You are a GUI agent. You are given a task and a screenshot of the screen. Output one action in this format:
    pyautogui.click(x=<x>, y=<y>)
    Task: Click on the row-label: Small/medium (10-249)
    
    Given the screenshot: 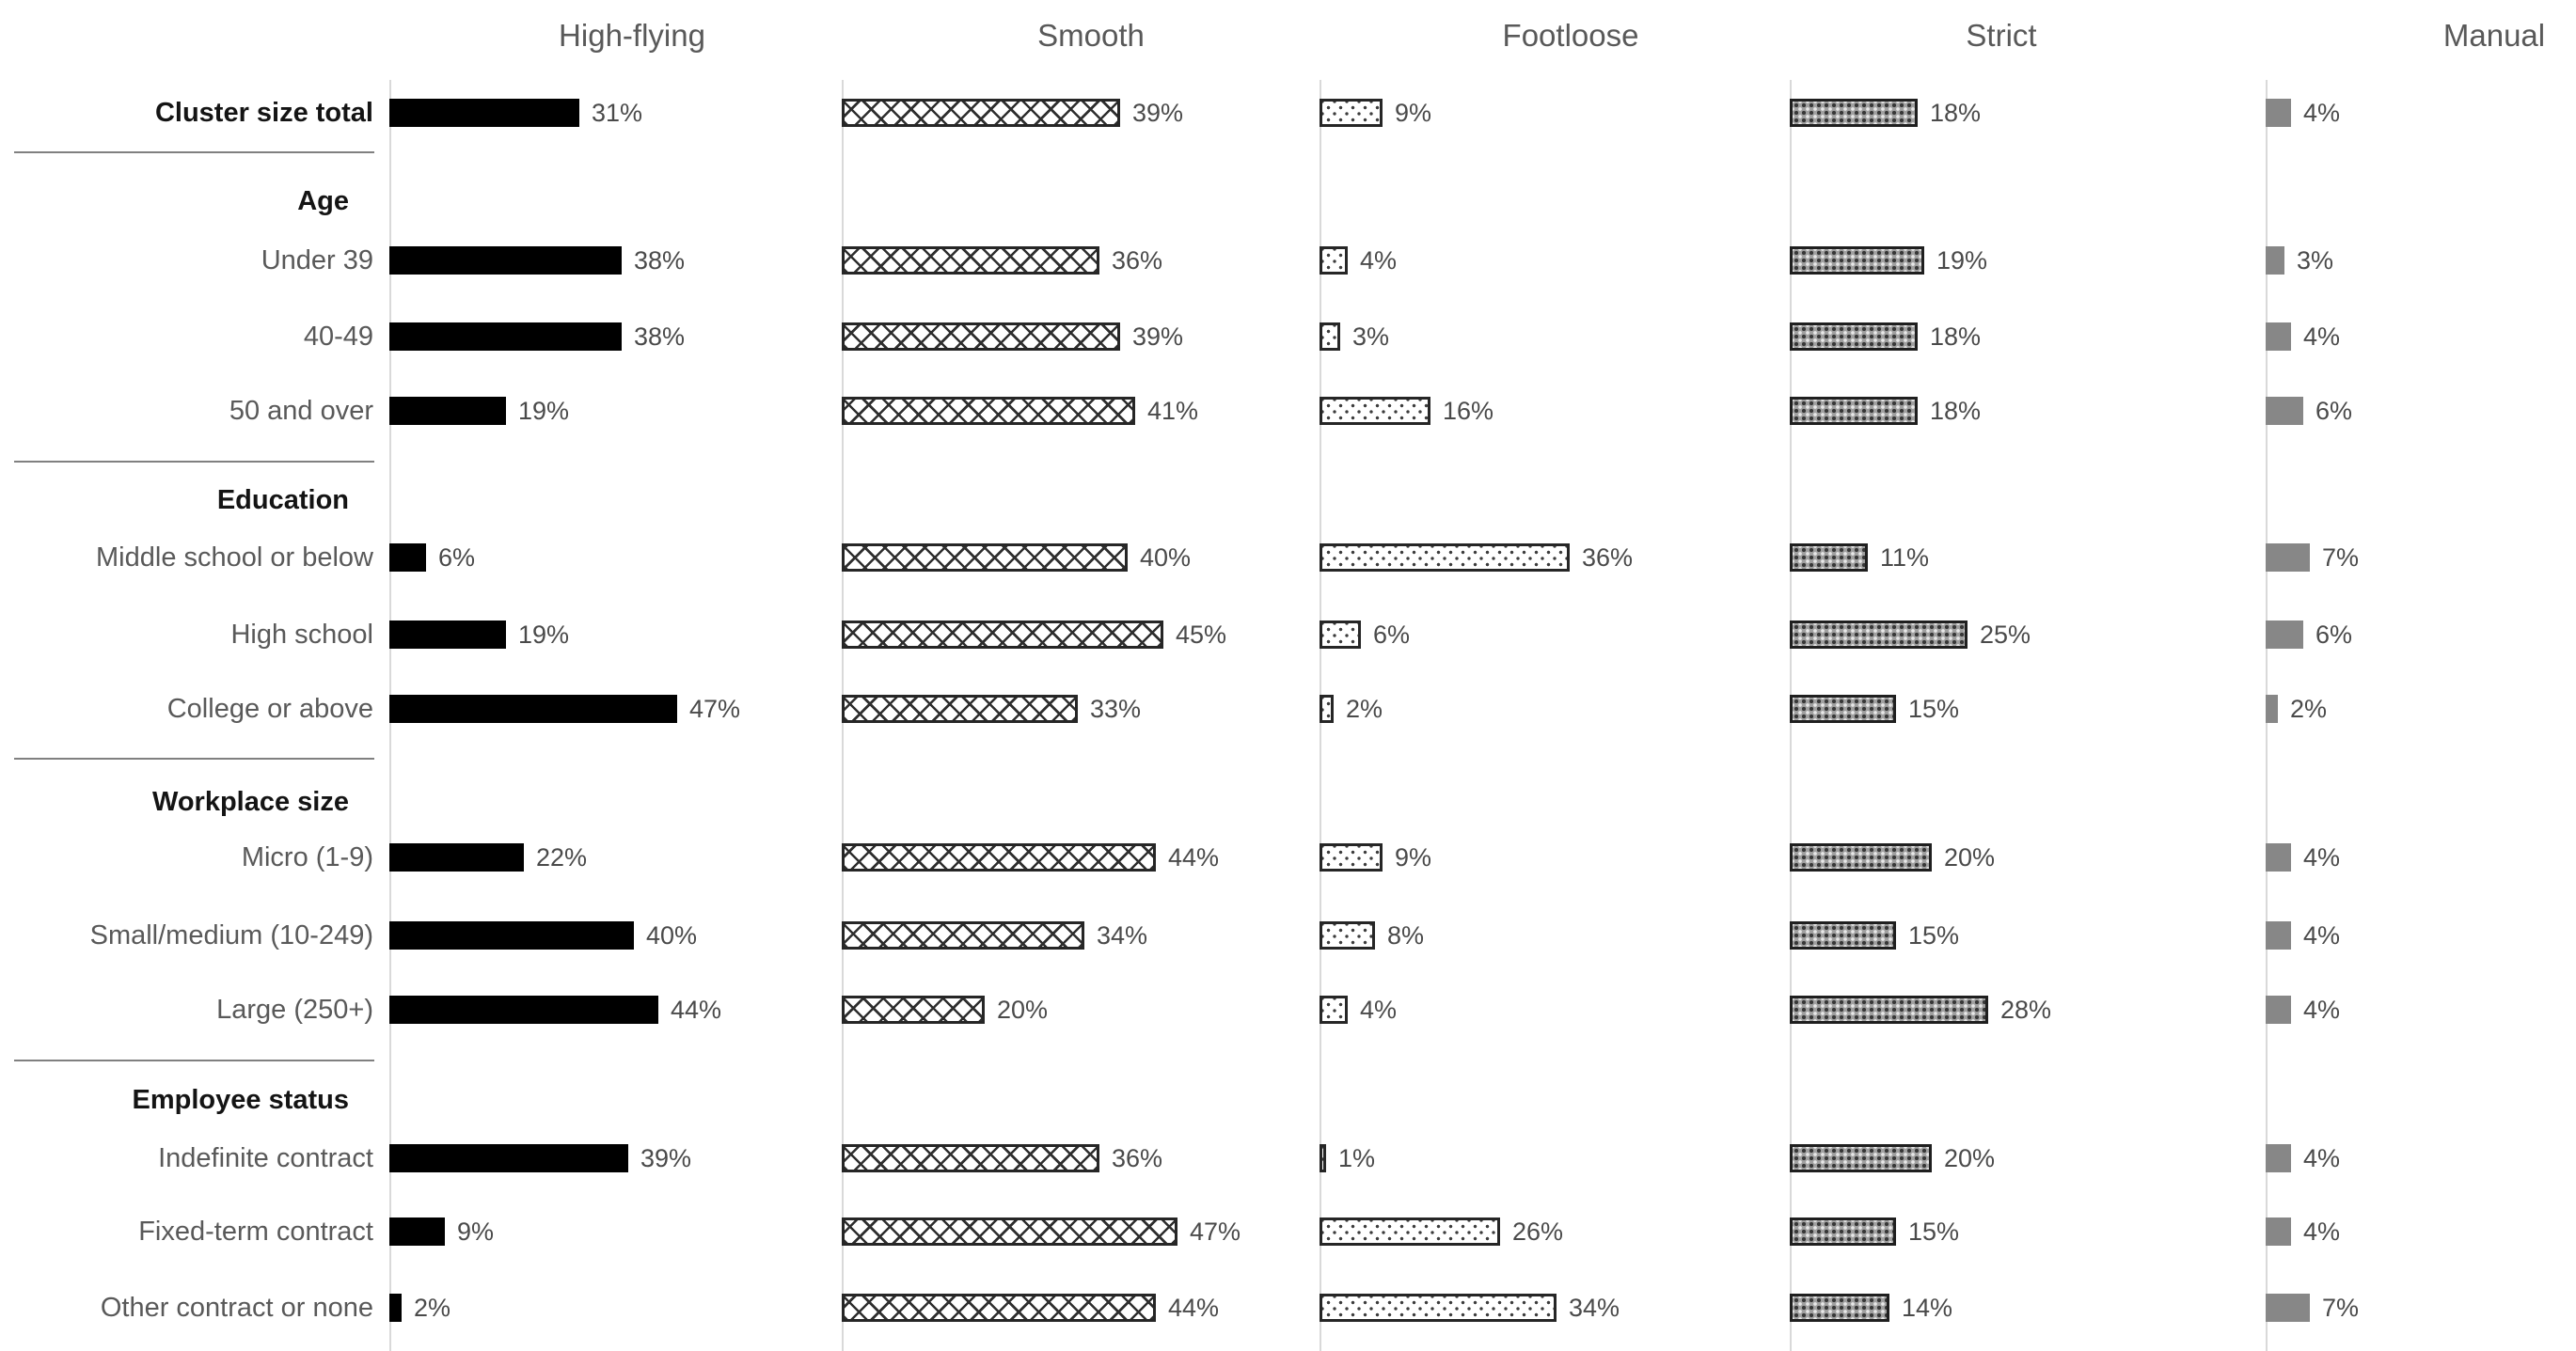 What is the action you would take?
    pyautogui.click(x=231, y=935)
    